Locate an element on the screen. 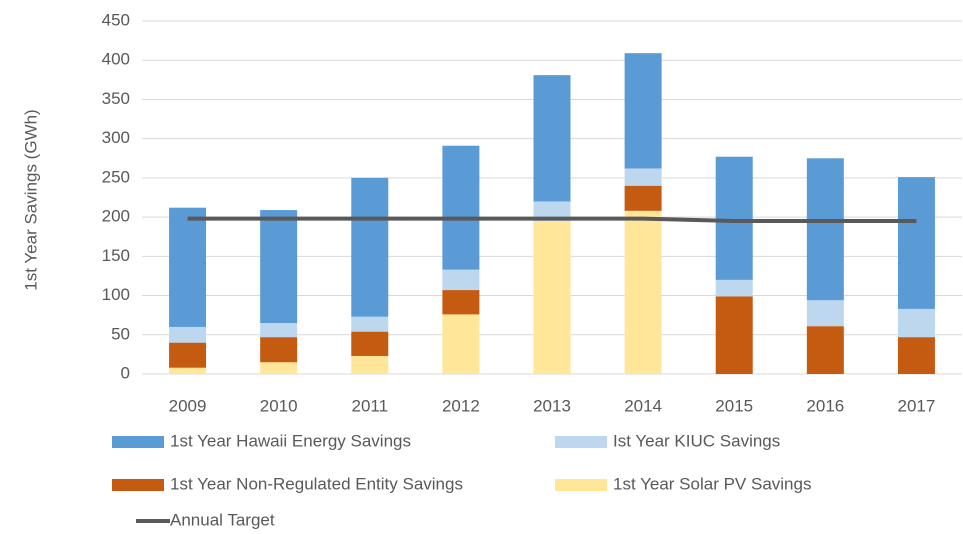 The image size is (963, 534). x-tick-label: 2014 is located at coordinates (643, 405).